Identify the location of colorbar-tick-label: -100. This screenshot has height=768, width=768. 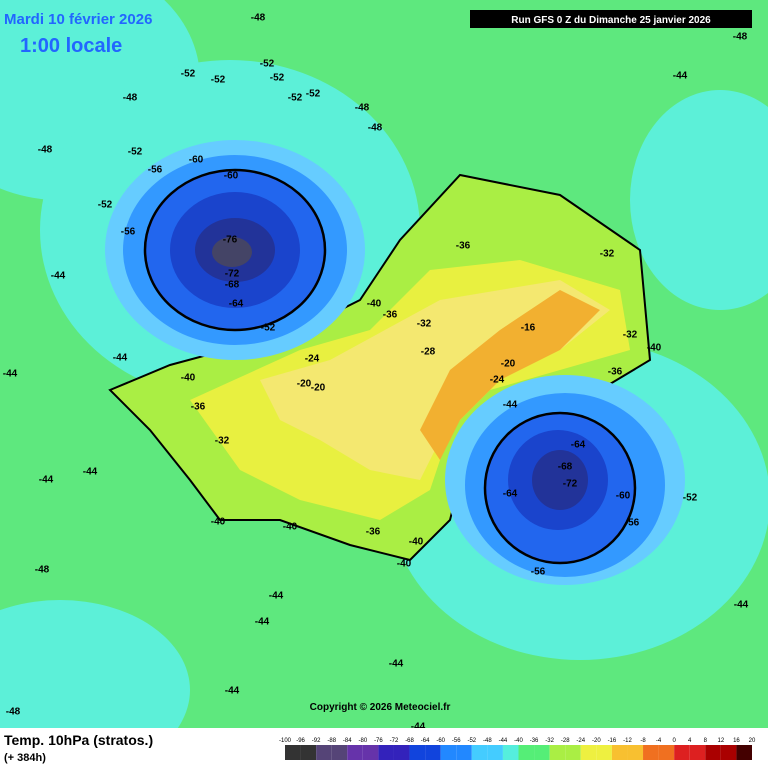
(285, 741).